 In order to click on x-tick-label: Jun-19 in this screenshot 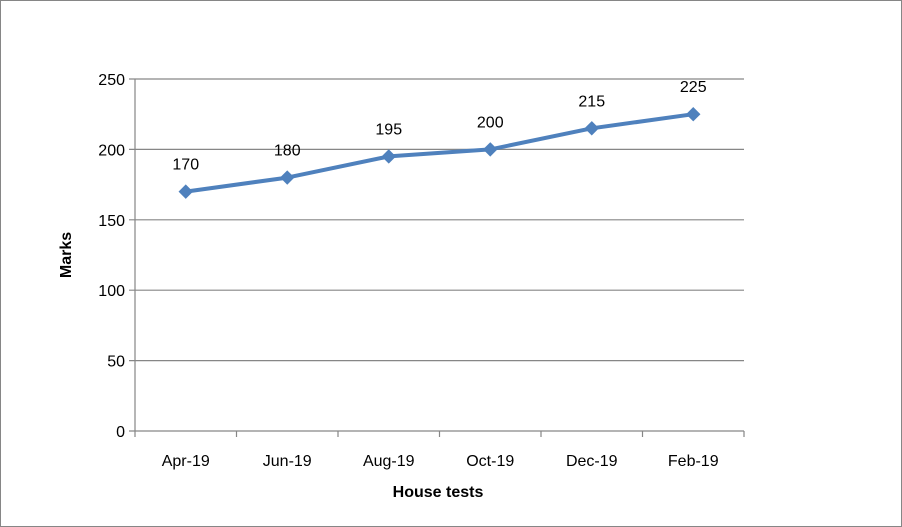, I will do `click(287, 461)`.